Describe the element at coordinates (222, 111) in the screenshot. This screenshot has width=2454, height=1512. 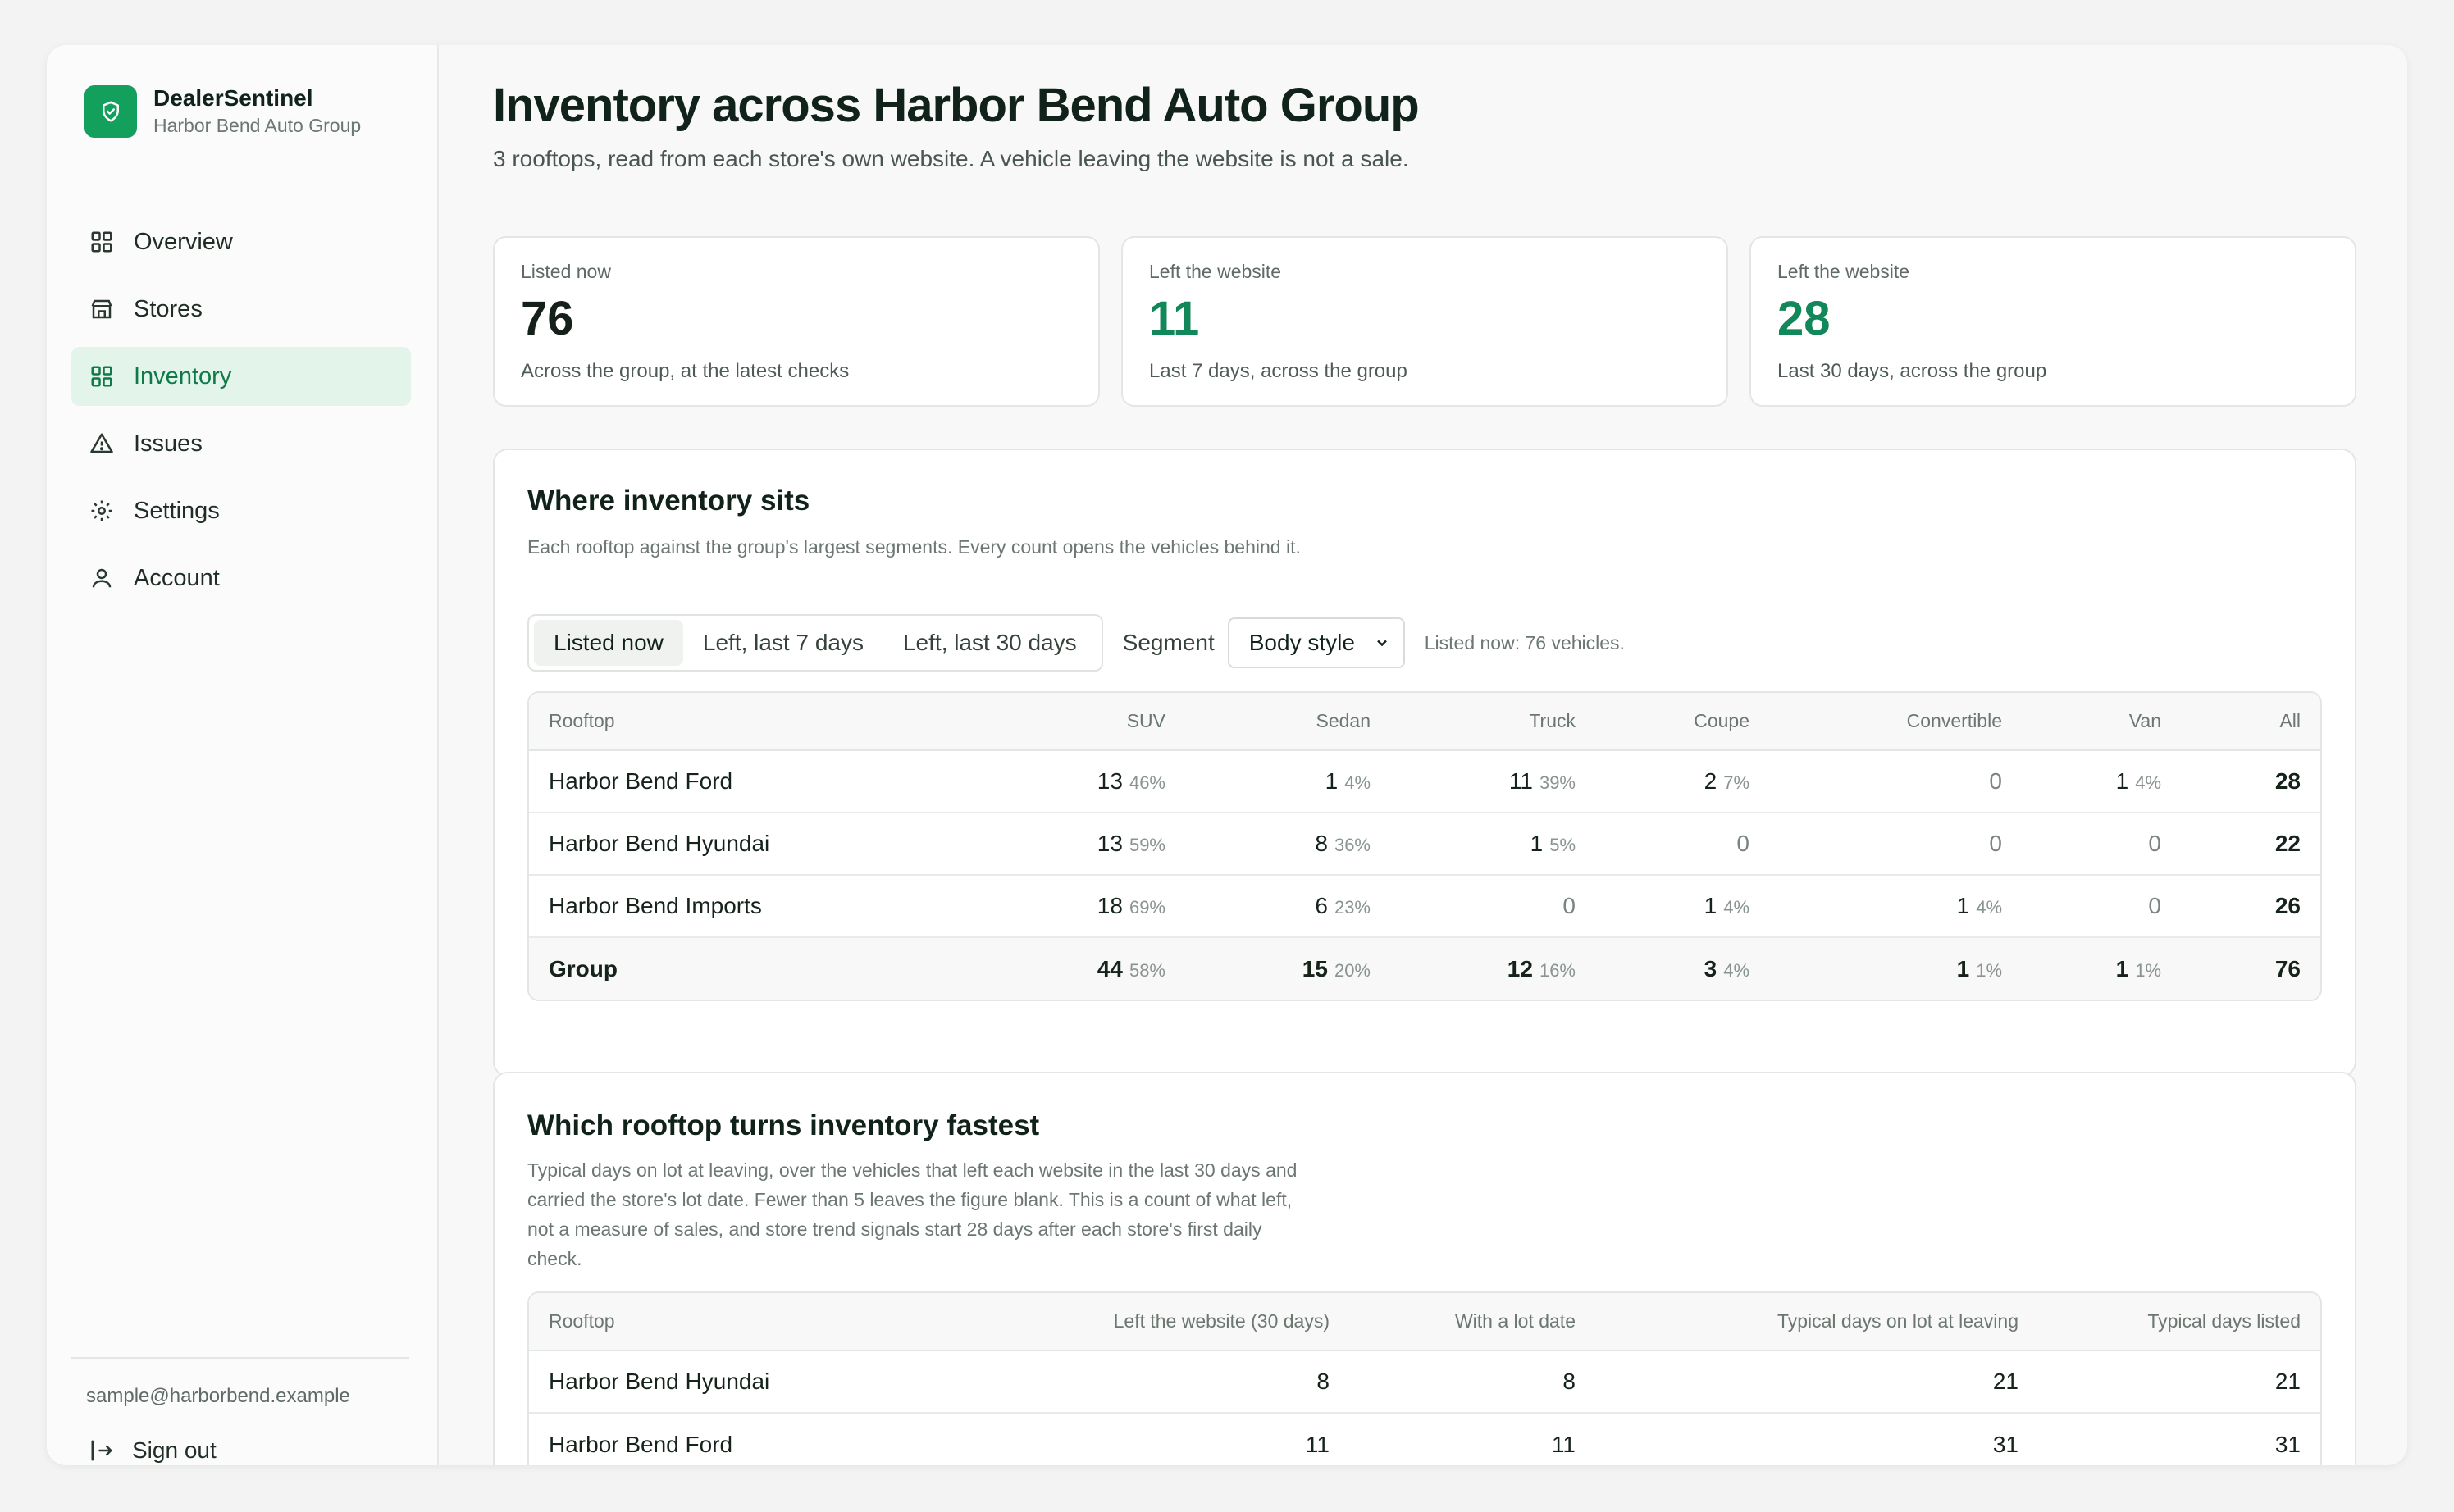
I see `brand: DealerSentinel Harbor Bend Auto Group` at that location.